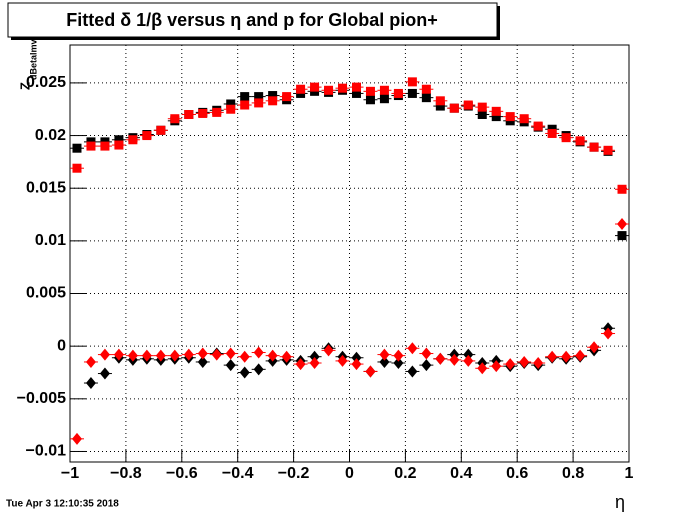  I want to click on y-tick-label: 0, so click(61, 345).